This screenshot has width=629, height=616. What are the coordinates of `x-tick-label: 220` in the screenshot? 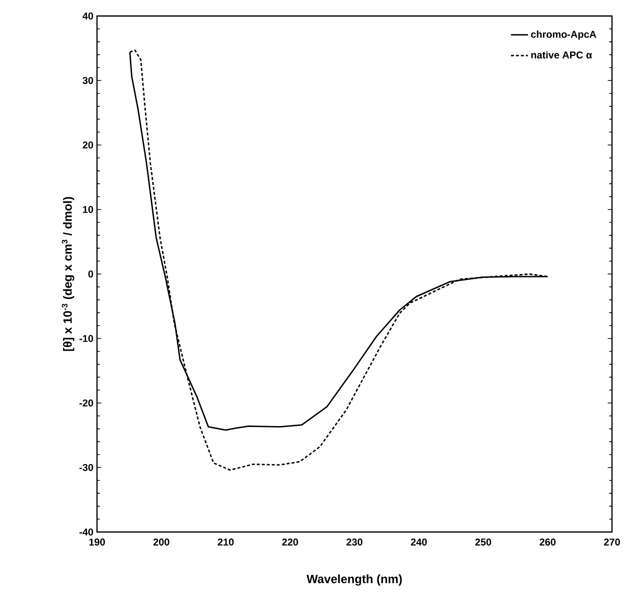 It's located at (290, 542).